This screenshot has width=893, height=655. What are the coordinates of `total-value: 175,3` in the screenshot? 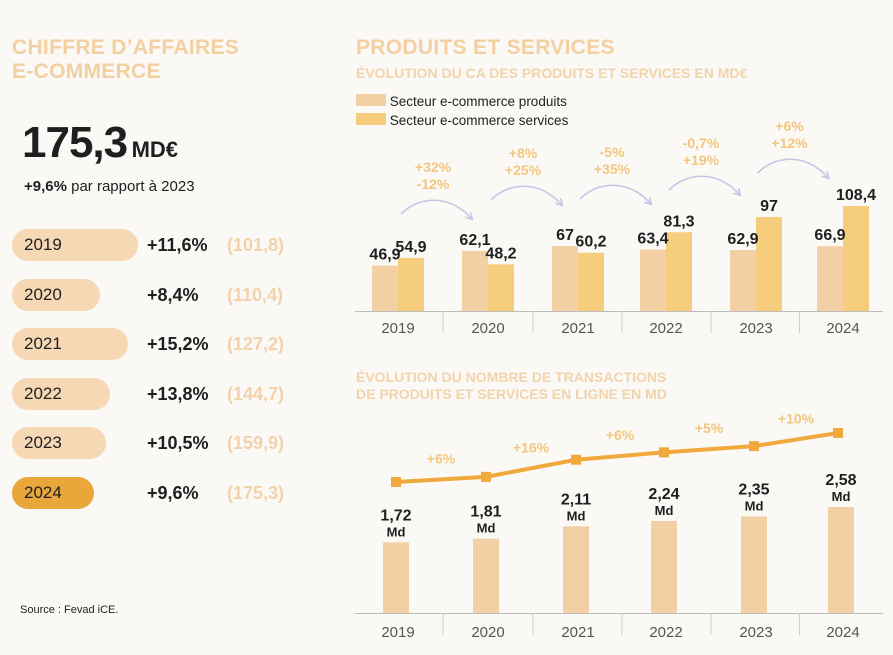 It's located at (75, 142).